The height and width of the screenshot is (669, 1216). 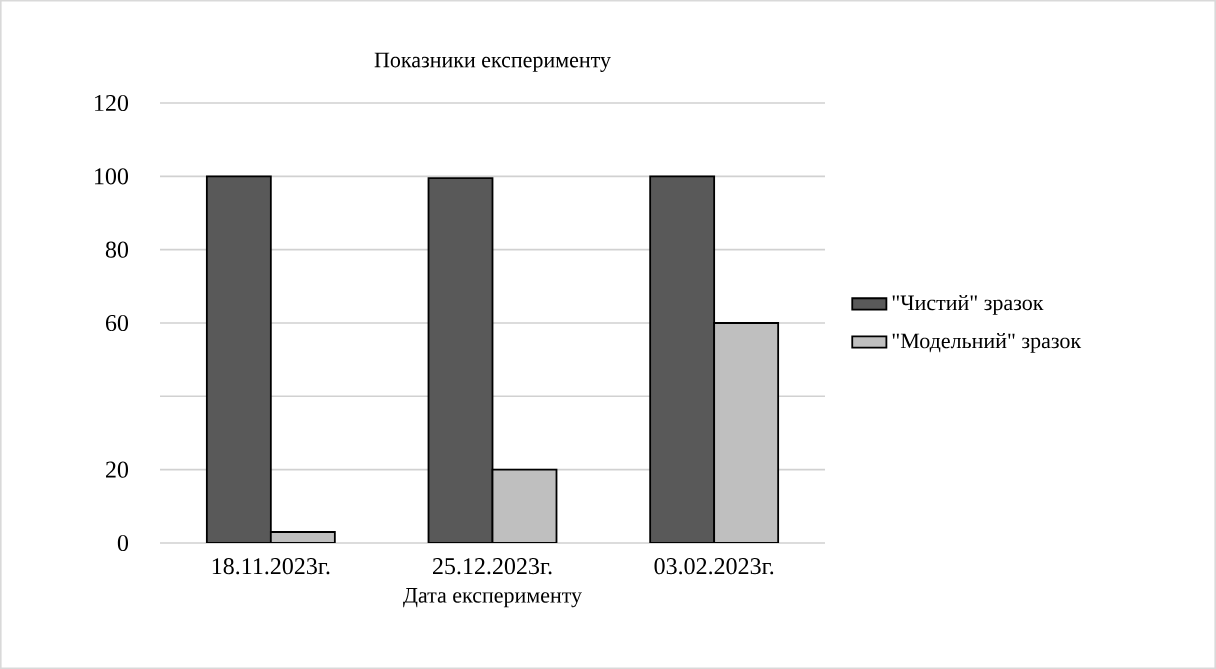 What do you see at coordinates (112, 176) in the screenshot?
I see `y-tick-label: 100` at bounding box center [112, 176].